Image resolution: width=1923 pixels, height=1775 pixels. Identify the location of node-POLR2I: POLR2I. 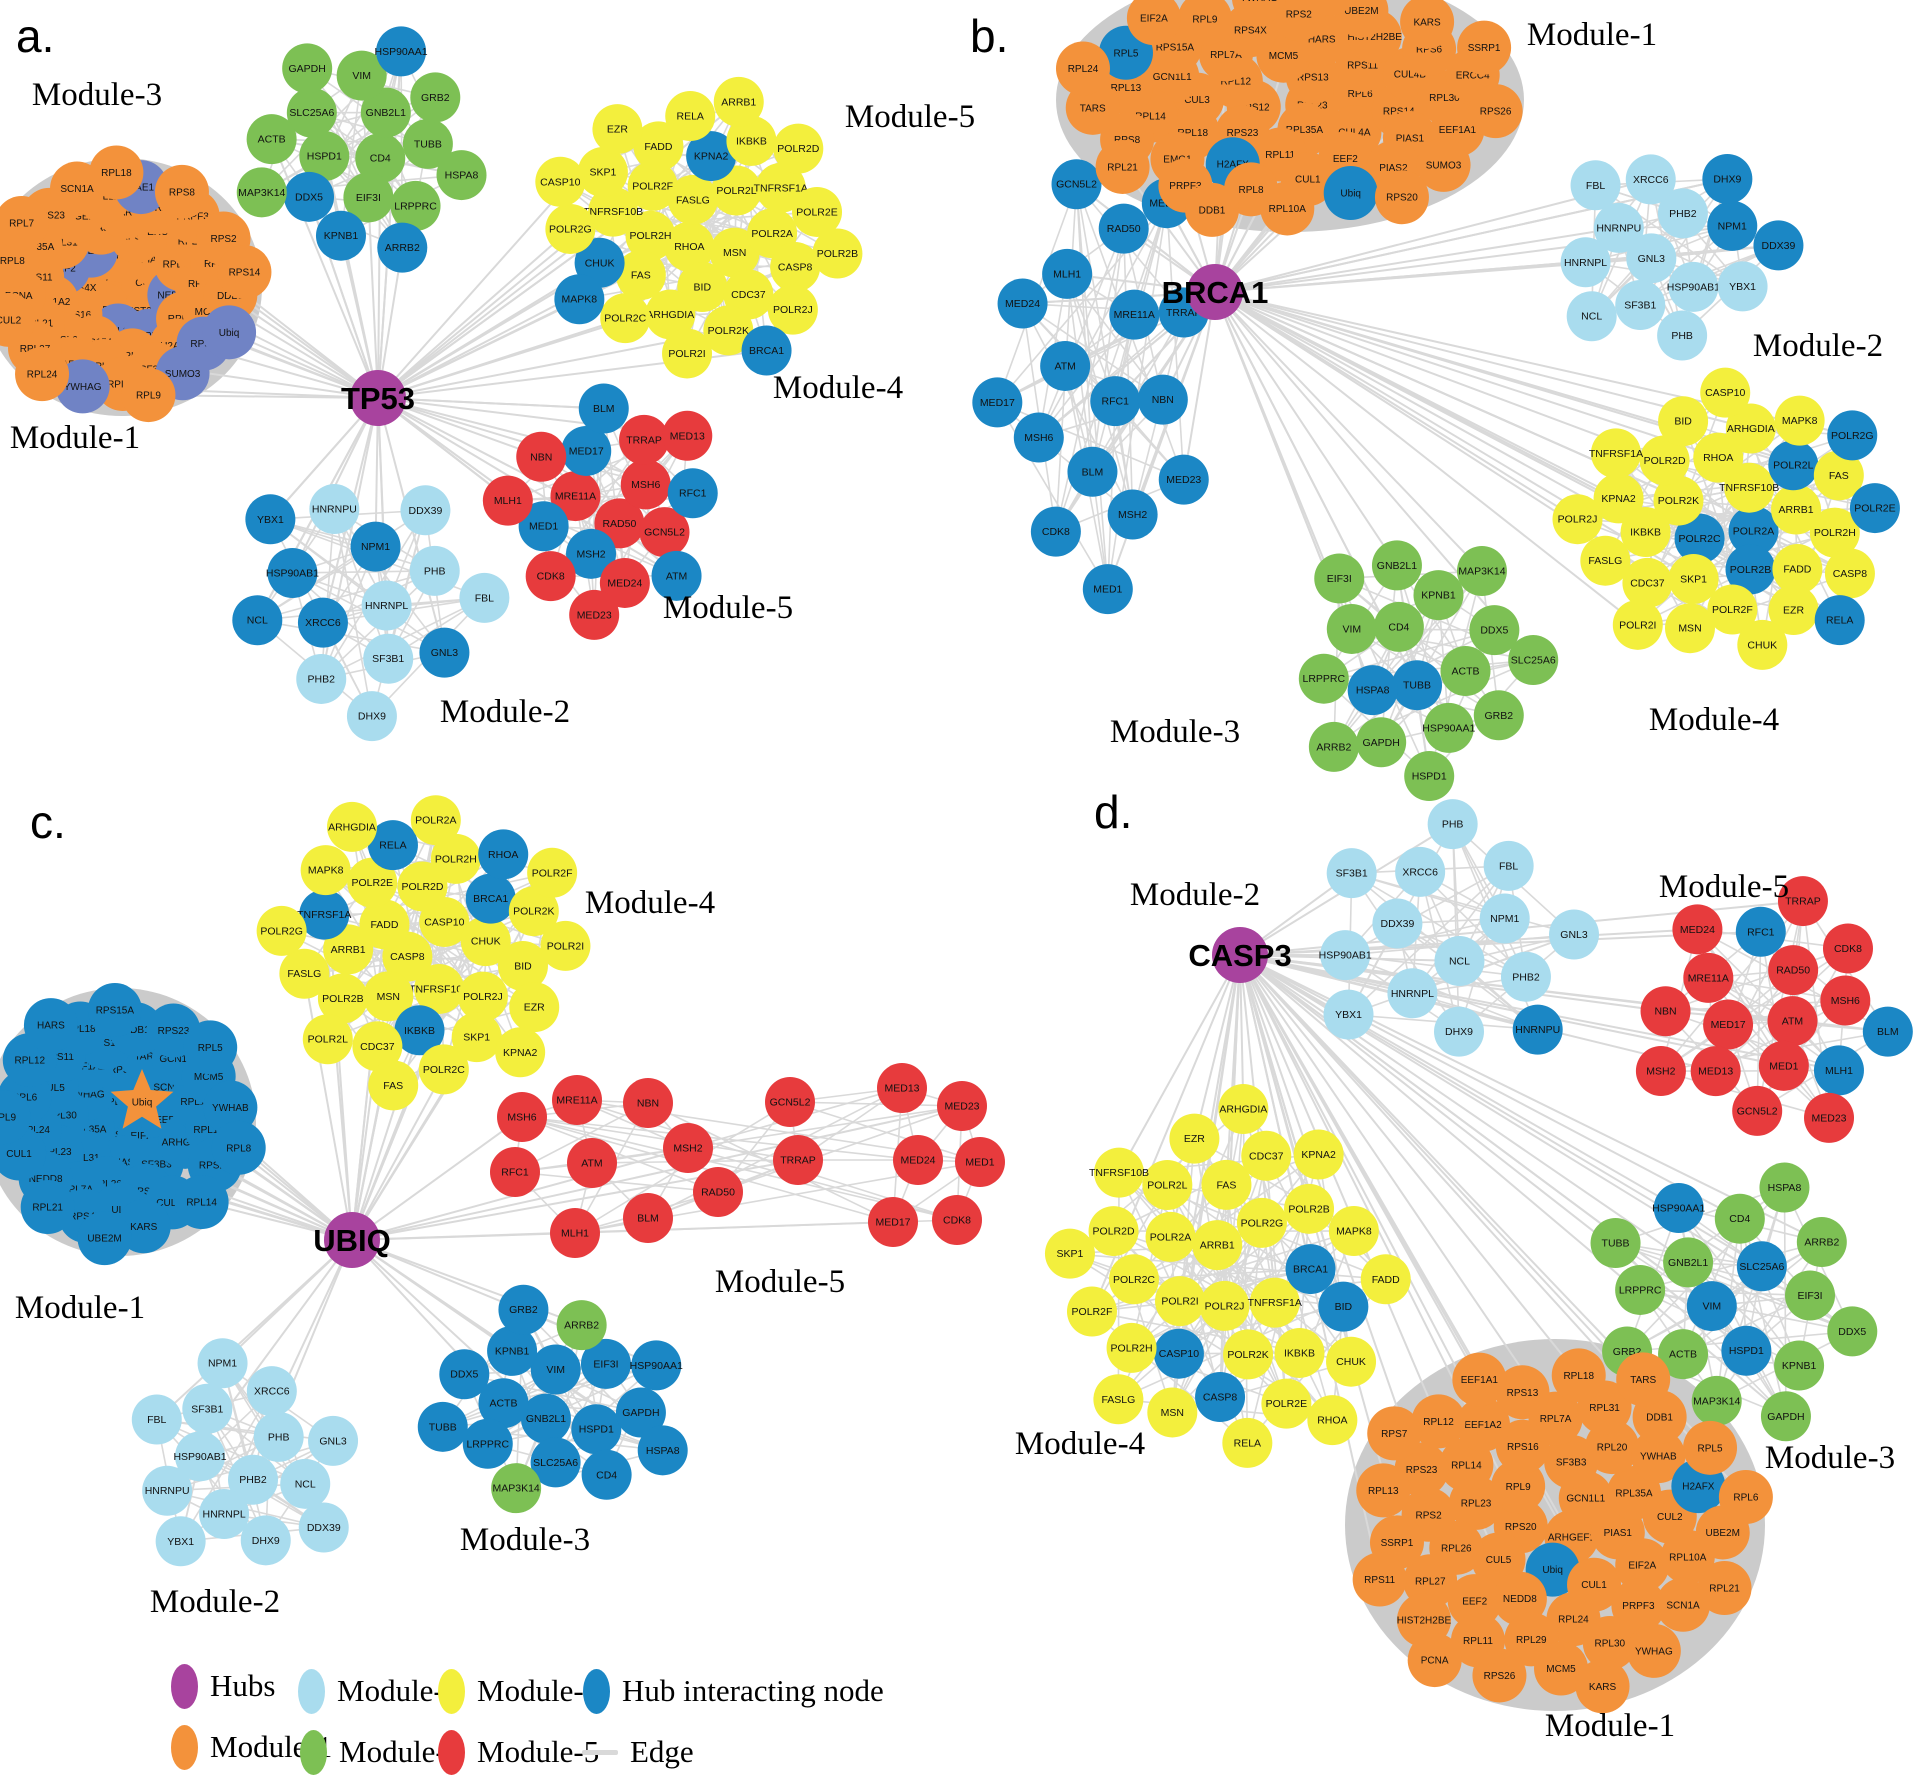
(1637, 624).